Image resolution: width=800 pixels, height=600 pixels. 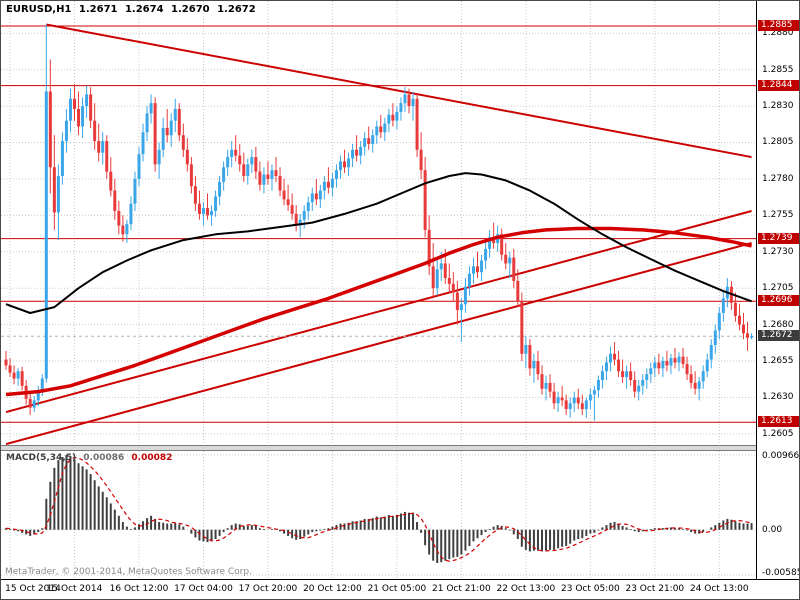 What do you see at coordinates (236, 9) in the screenshot?
I see `ohlc-close: 1.2672` at bounding box center [236, 9].